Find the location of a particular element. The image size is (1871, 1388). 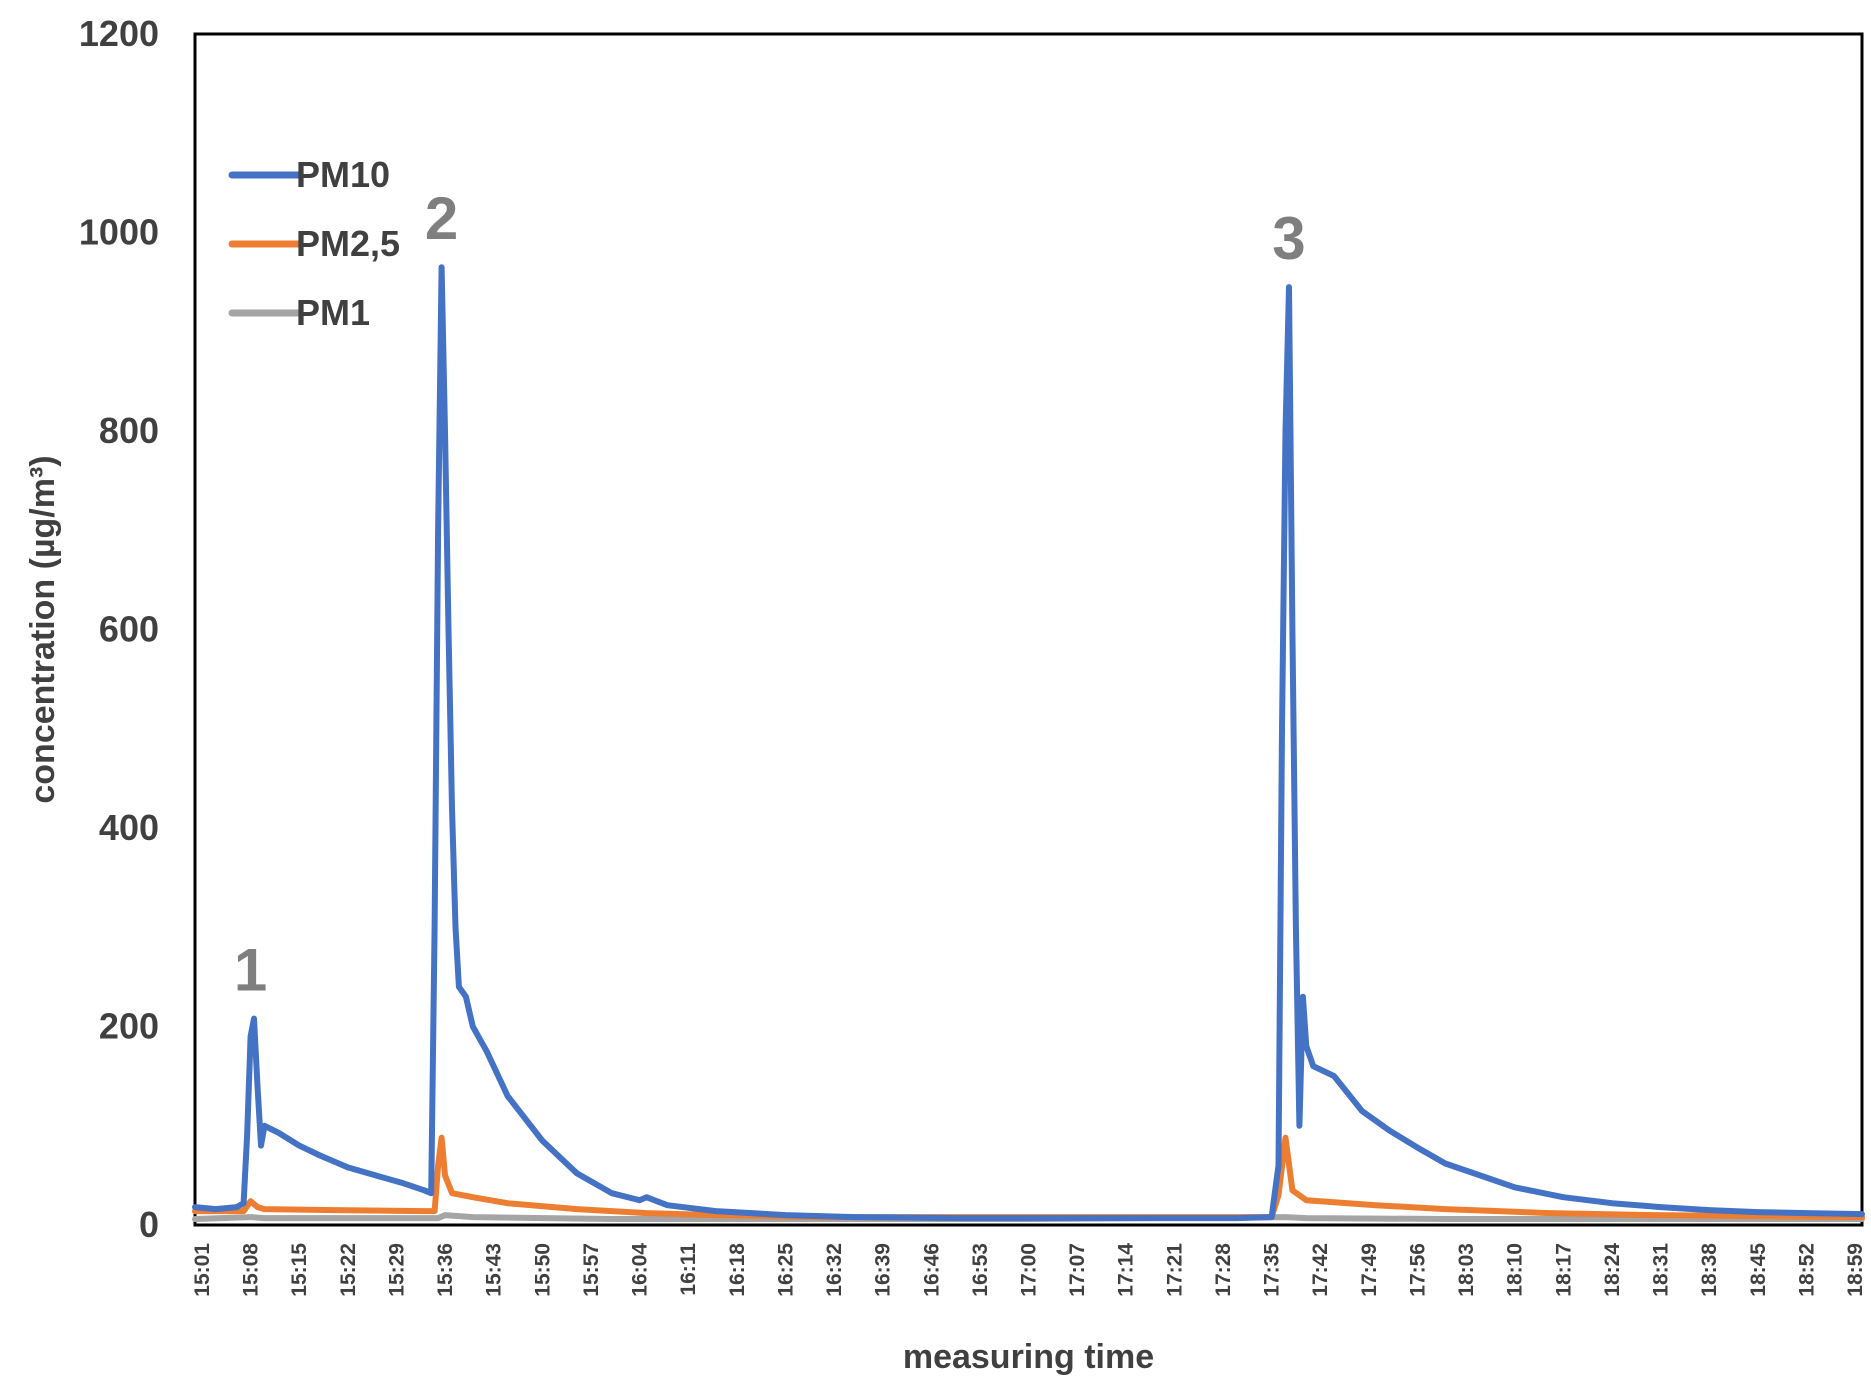

y-tick-label: 800 is located at coordinates (129, 430).